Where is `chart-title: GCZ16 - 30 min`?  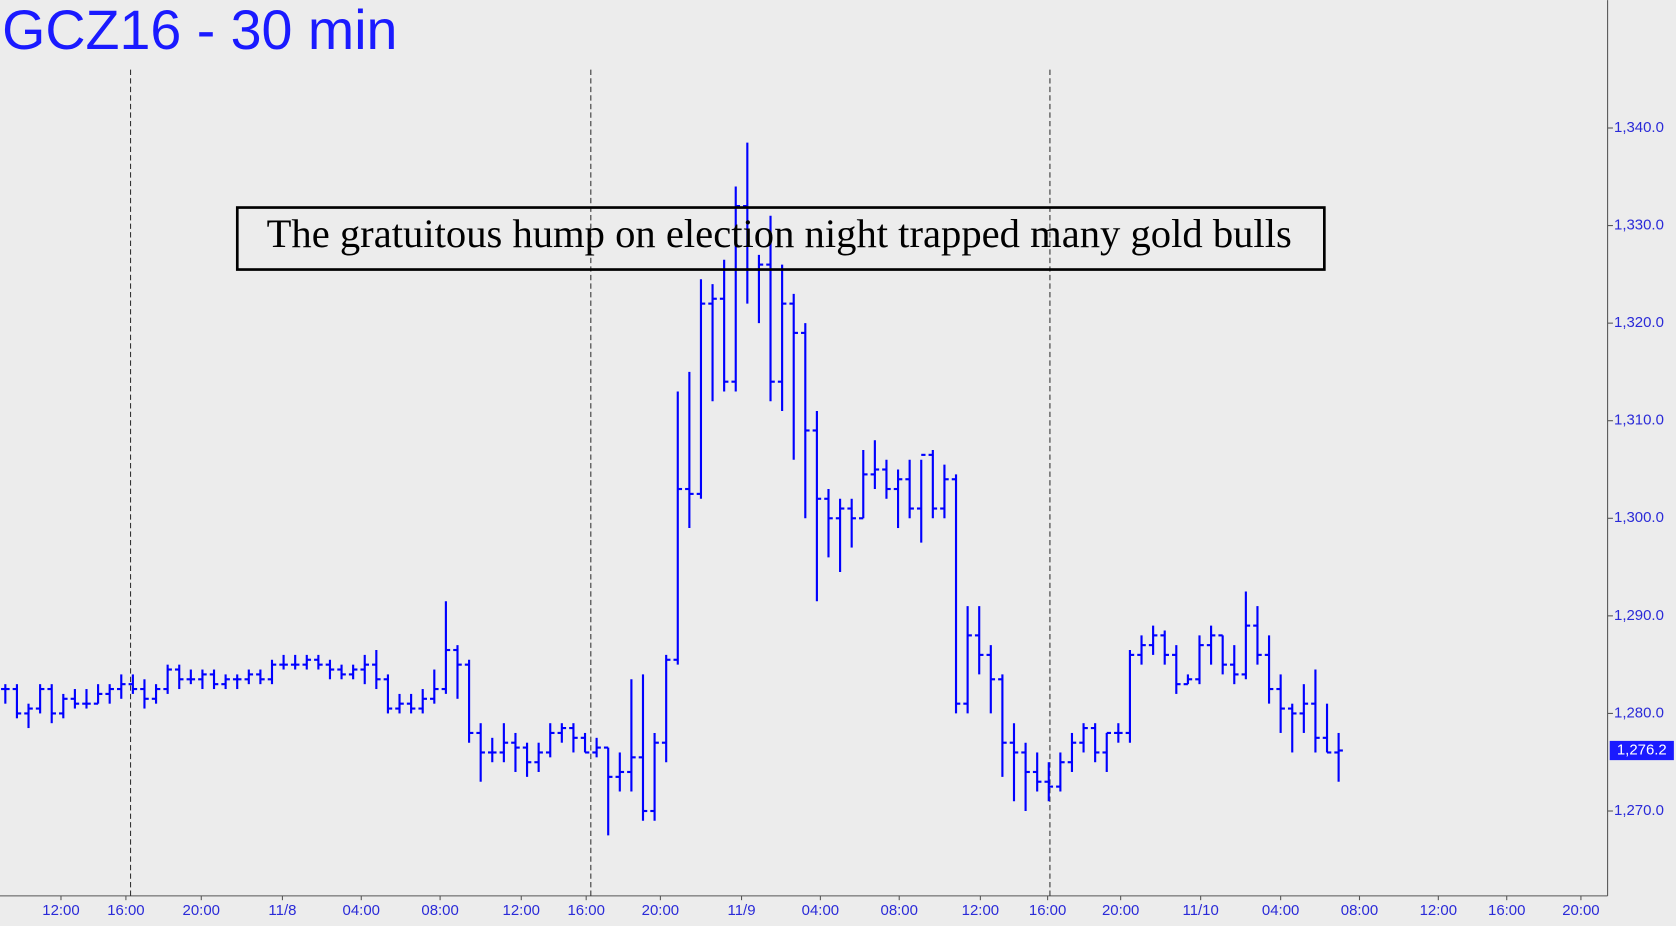 chart-title: GCZ16 - 30 min is located at coordinates (199, 30).